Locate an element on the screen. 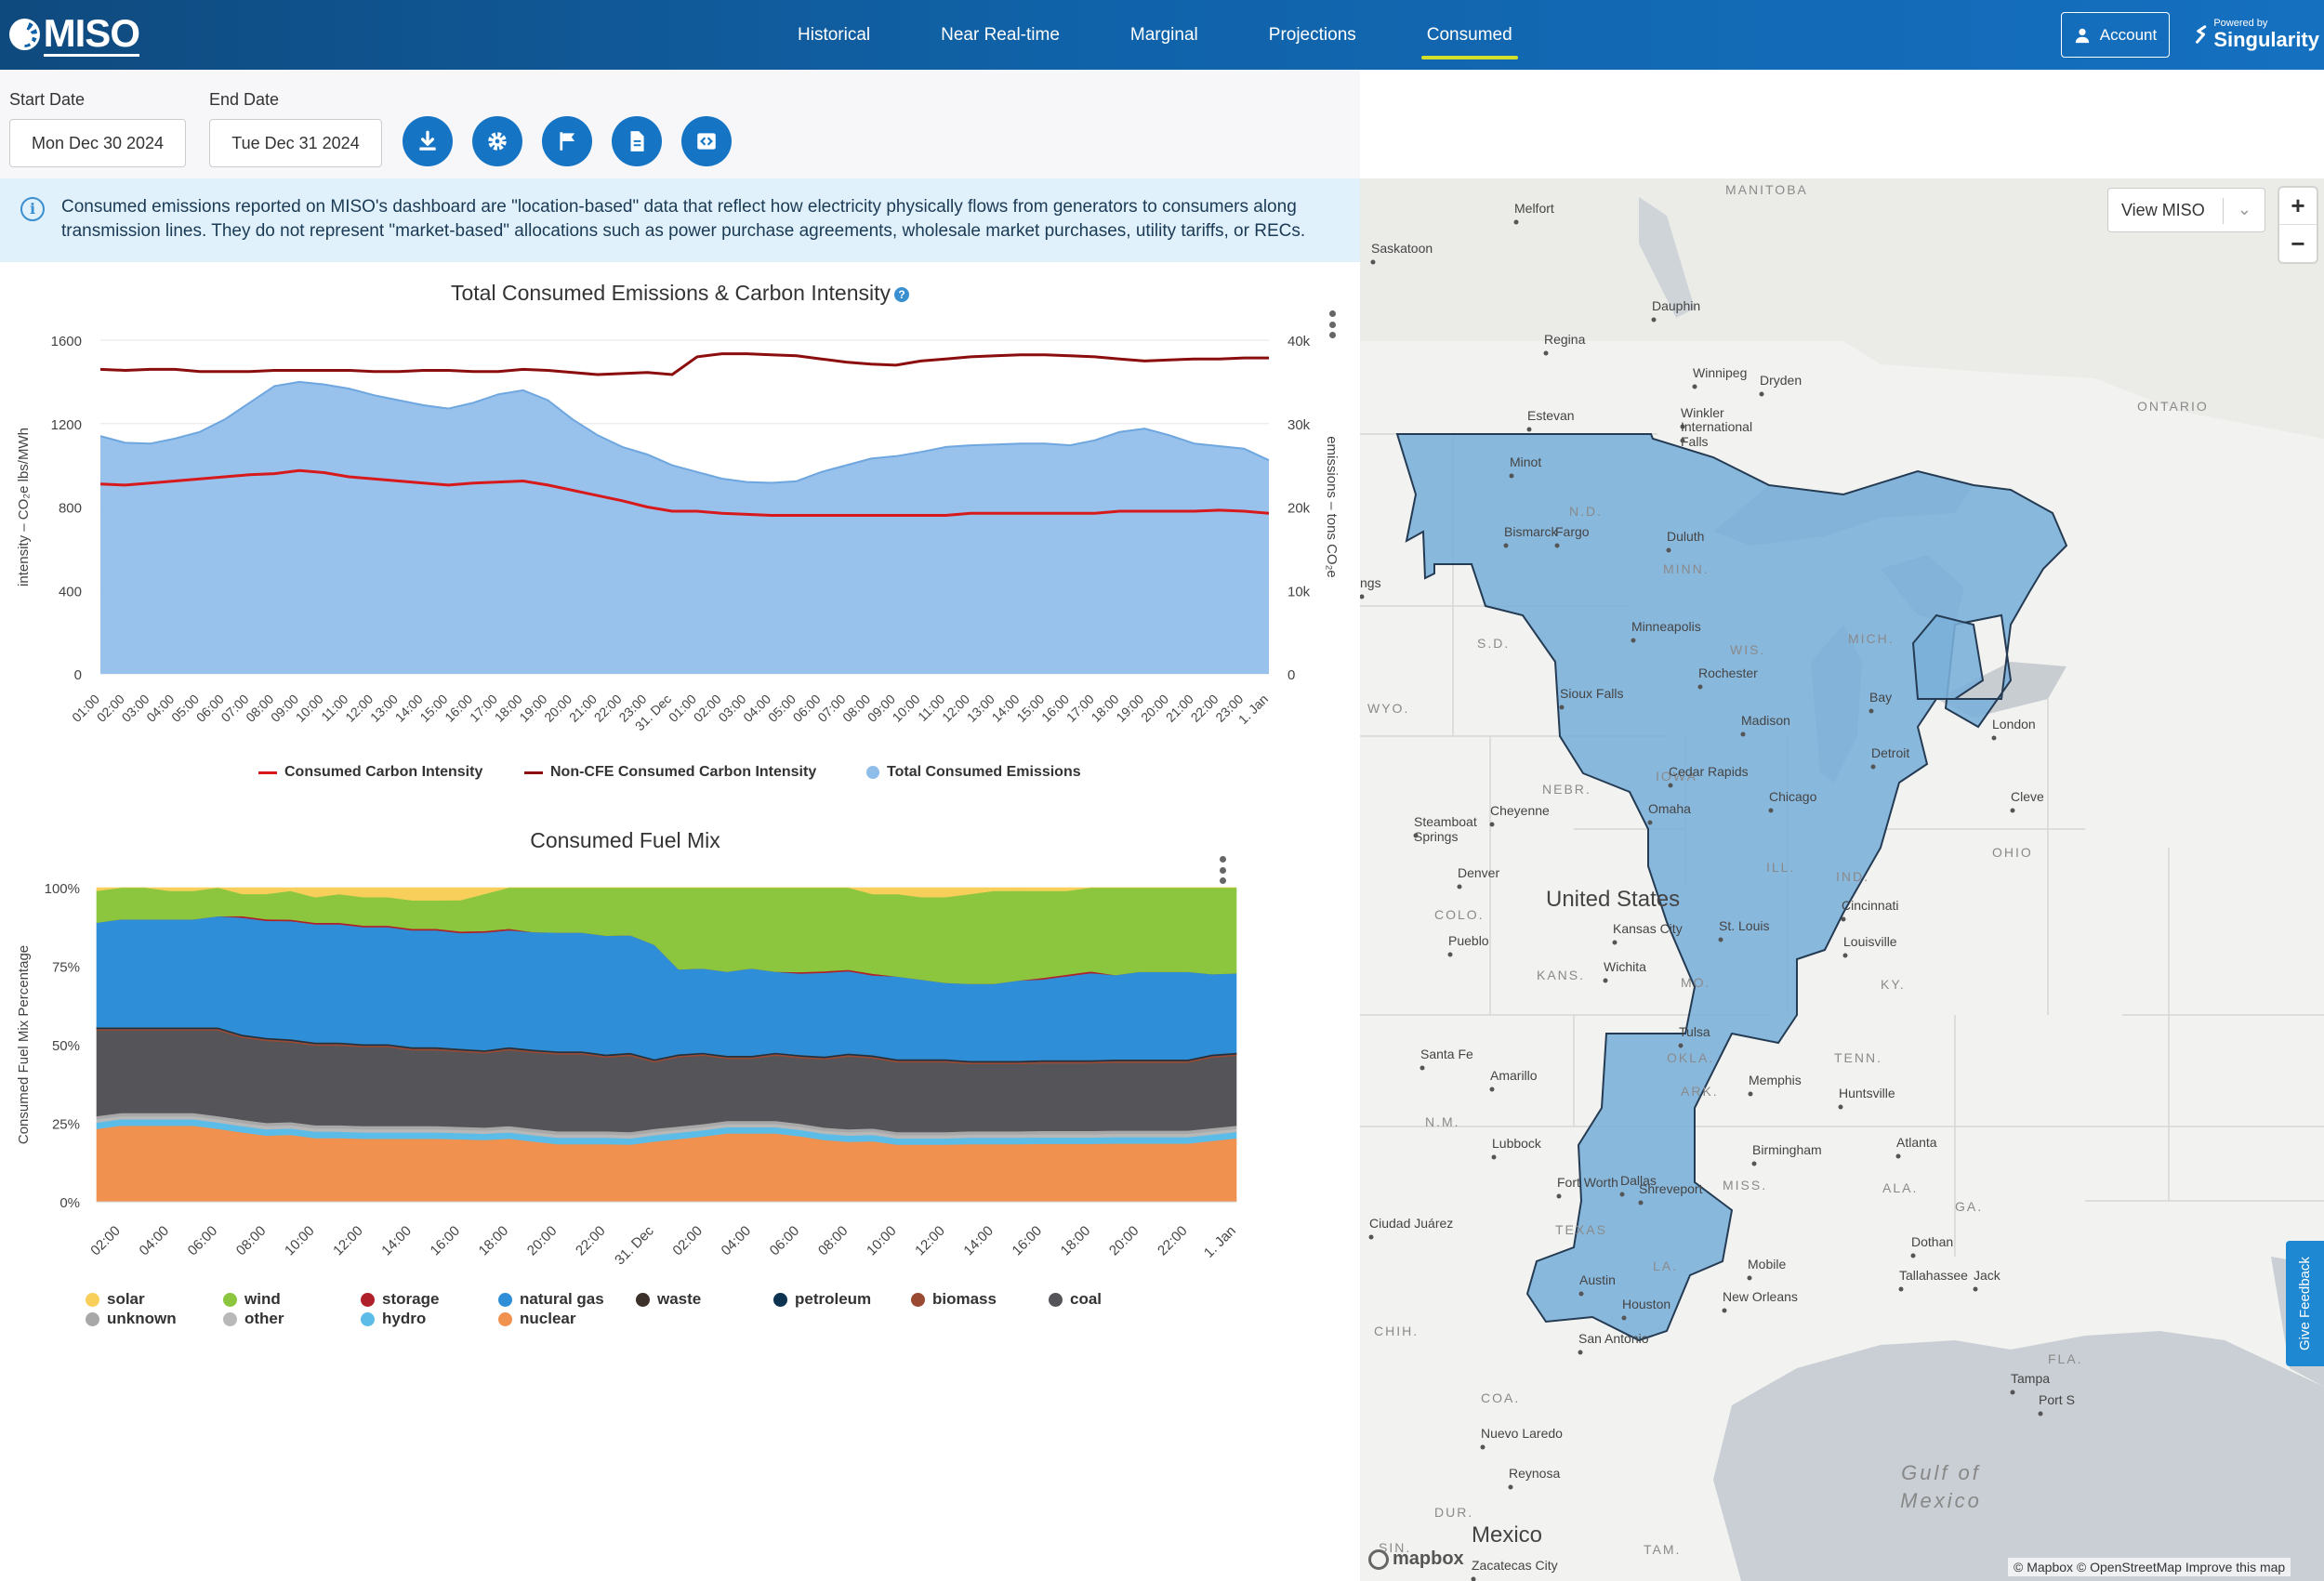 This screenshot has width=2324, height=1581. mapbox-ring-icon is located at coordinates (1378, 1559).